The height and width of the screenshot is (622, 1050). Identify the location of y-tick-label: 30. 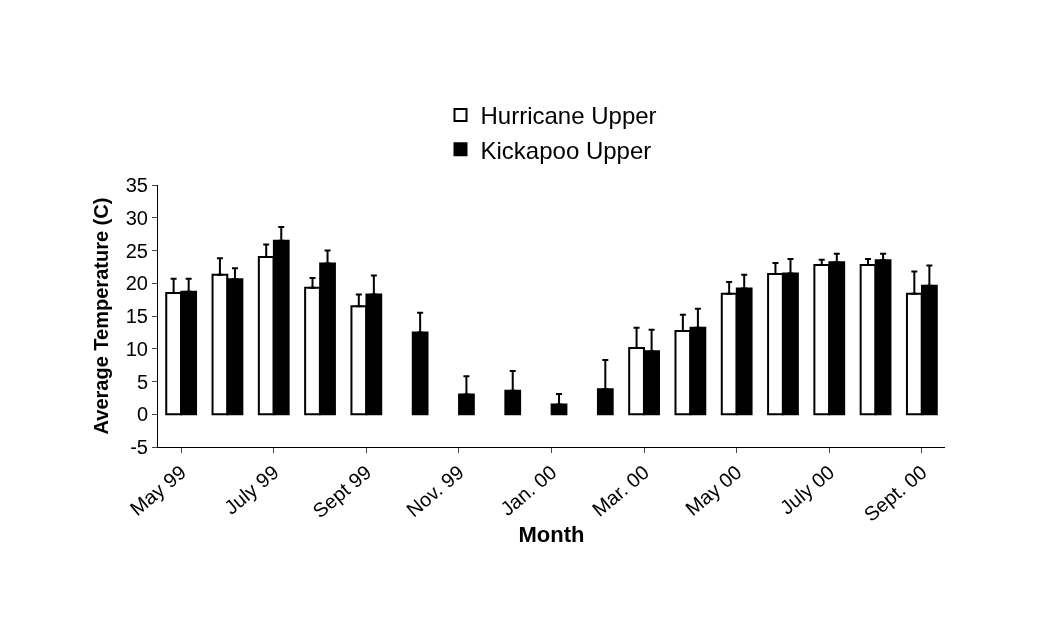
(136, 217).